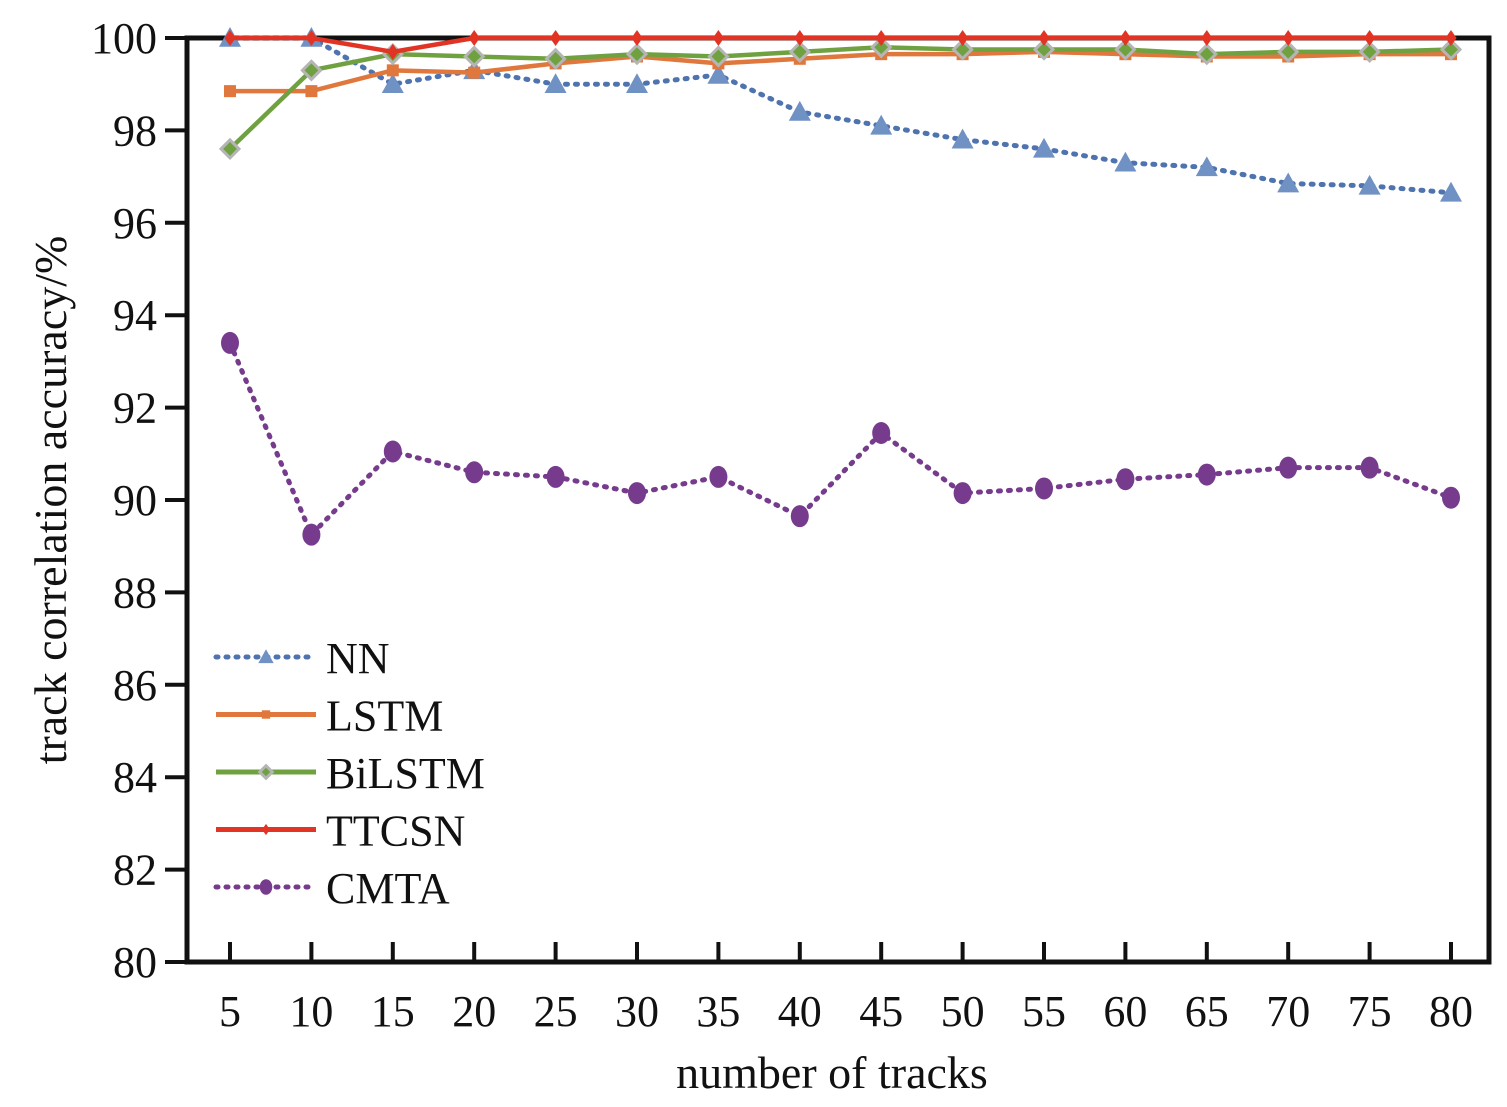 The height and width of the screenshot is (1107, 1507). I want to click on x-tick-label: 45, so click(881, 1011).